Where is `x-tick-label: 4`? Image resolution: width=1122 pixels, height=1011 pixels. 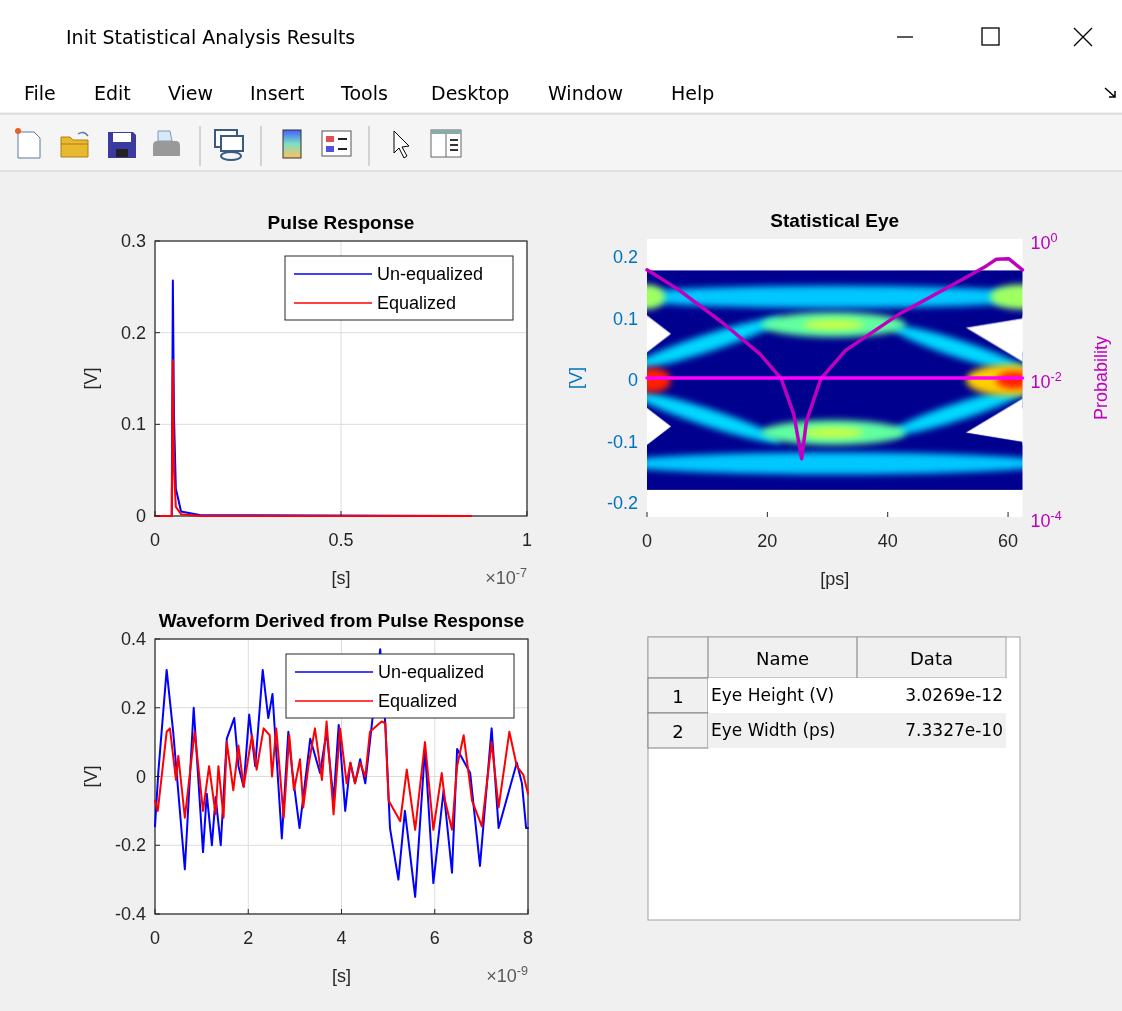 x-tick-label: 4 is located at coordinates (341, 938).